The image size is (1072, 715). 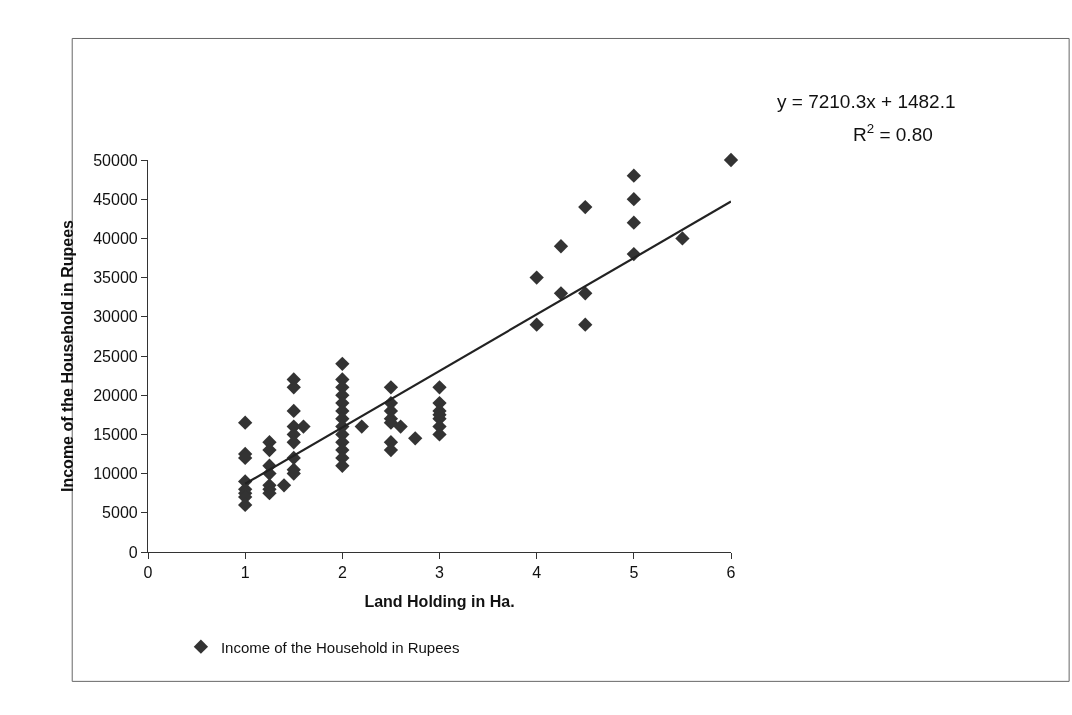 What do you see at coordinates (68, 356) in the screenshot?
I see `y-axis-title: Income of the Household in Rupees` at bounding box center [68, 356].